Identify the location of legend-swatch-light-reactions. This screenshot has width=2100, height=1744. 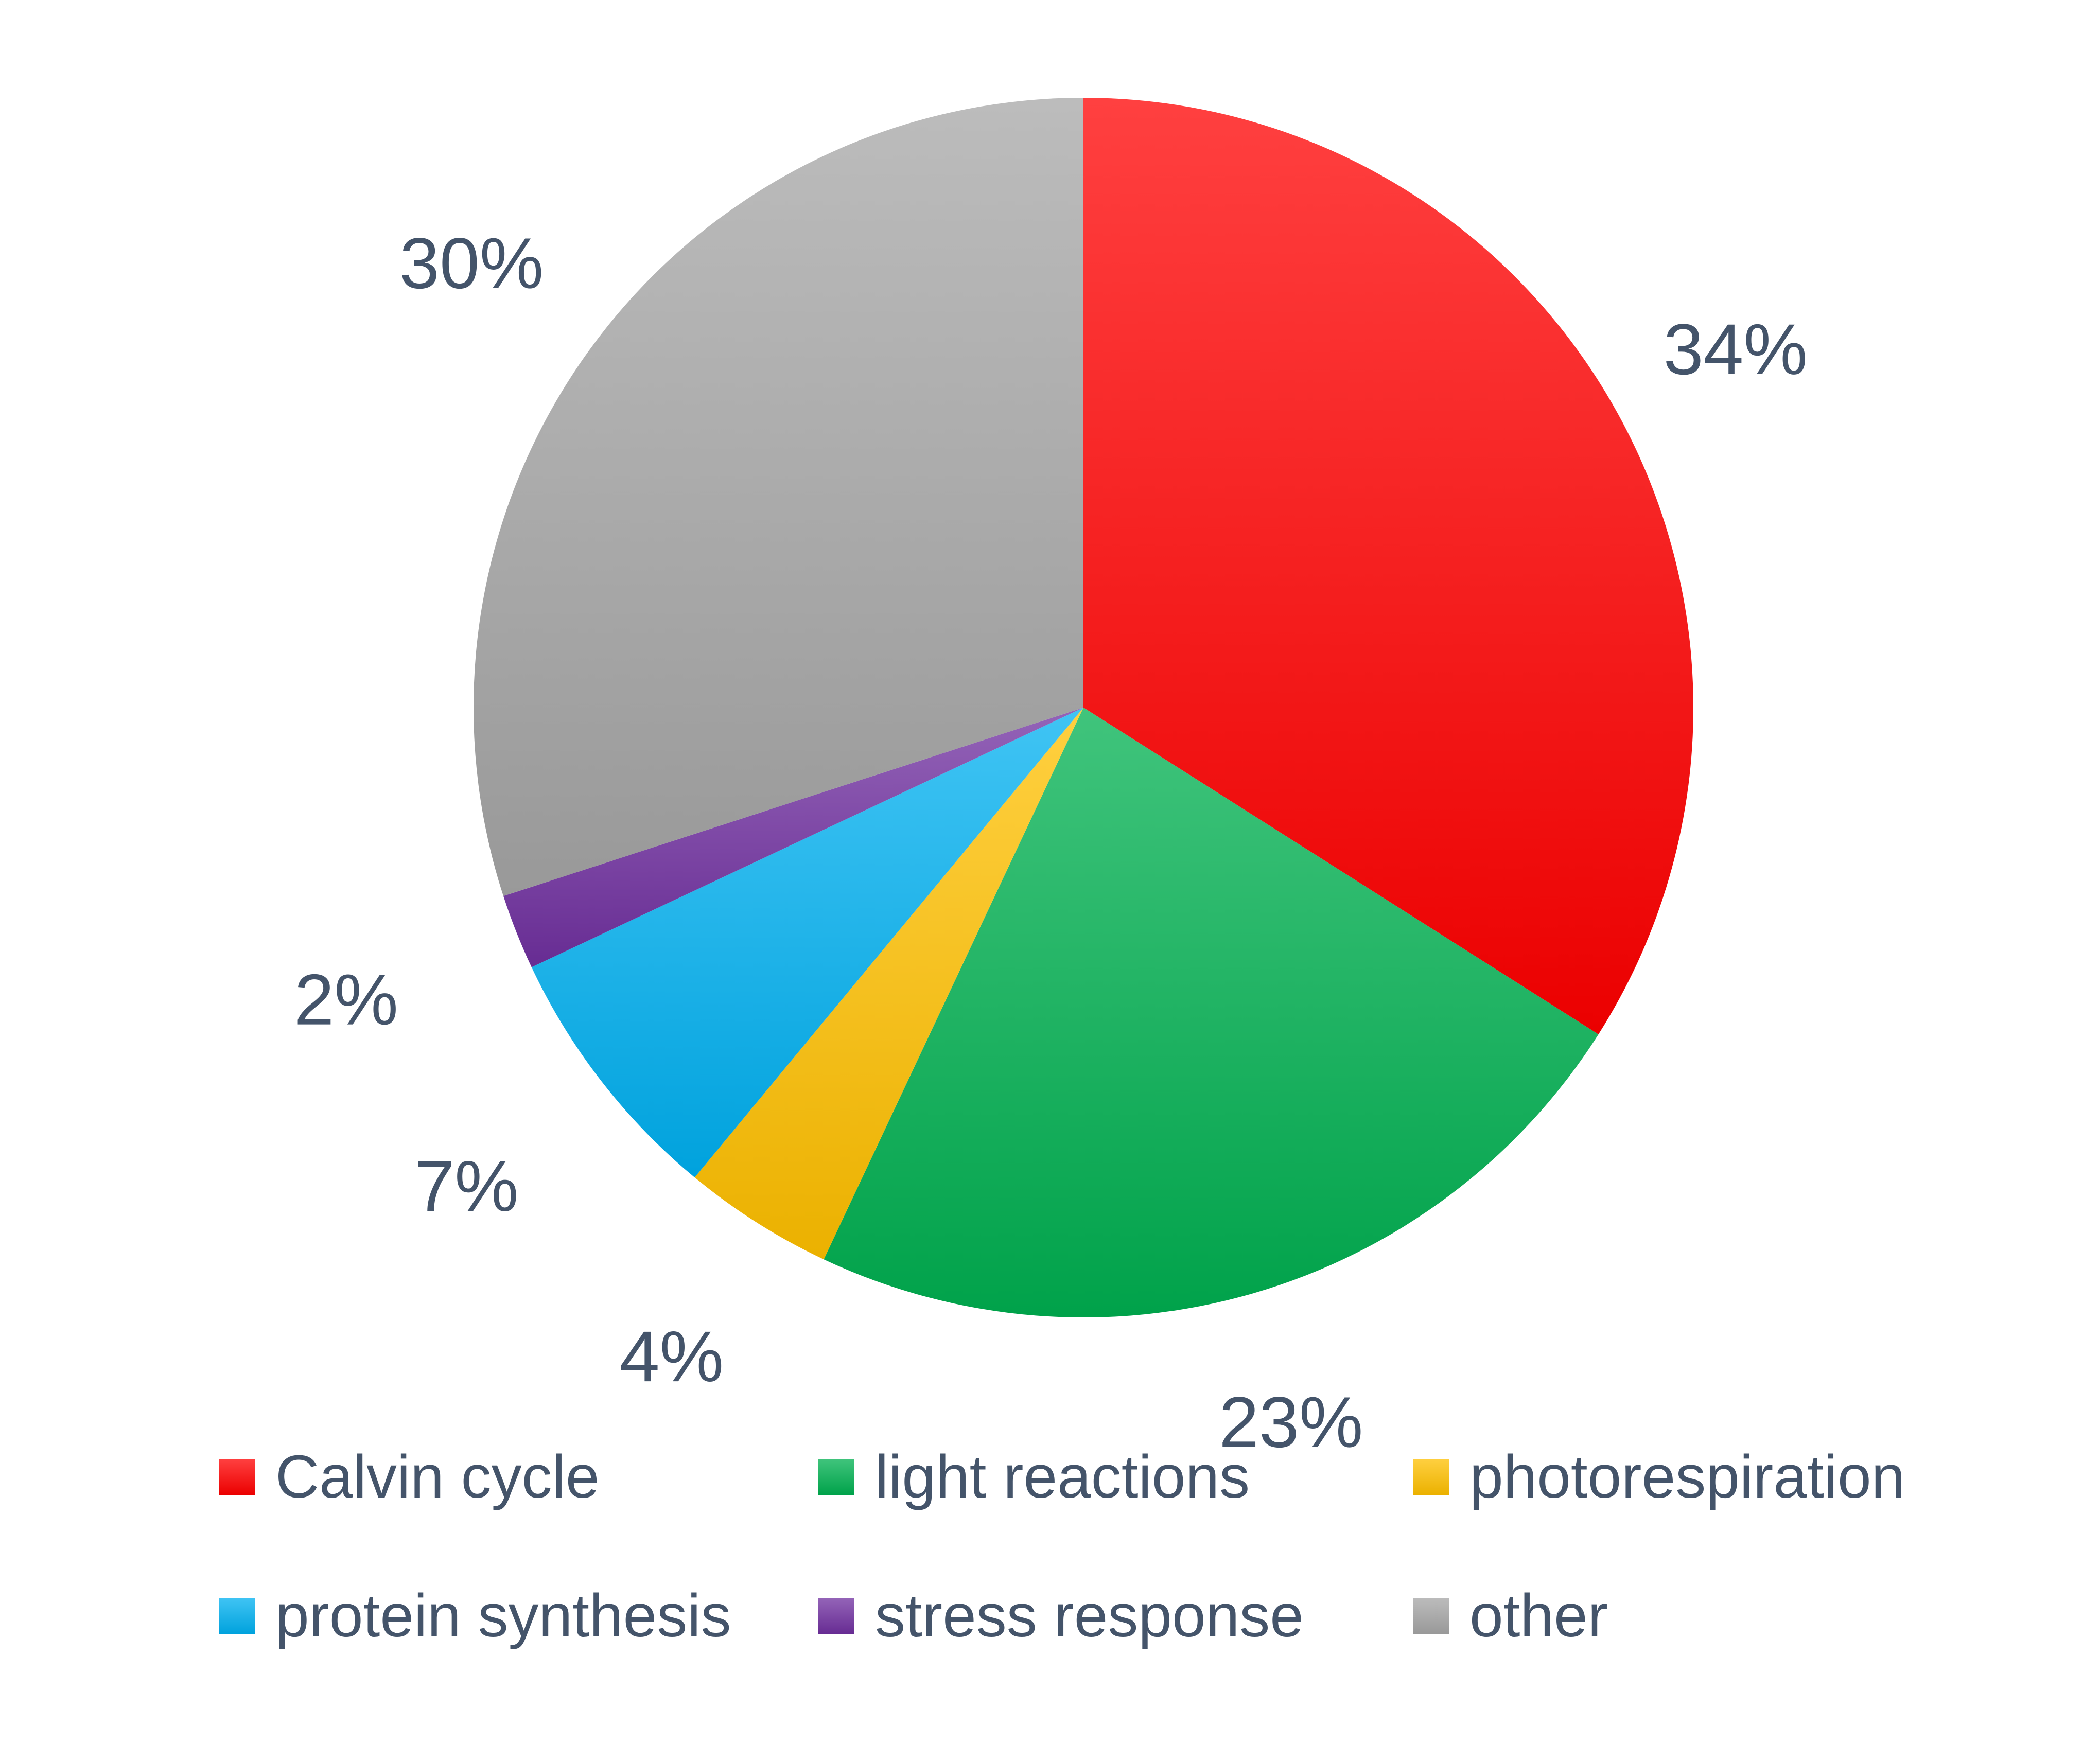
(836, 1477).